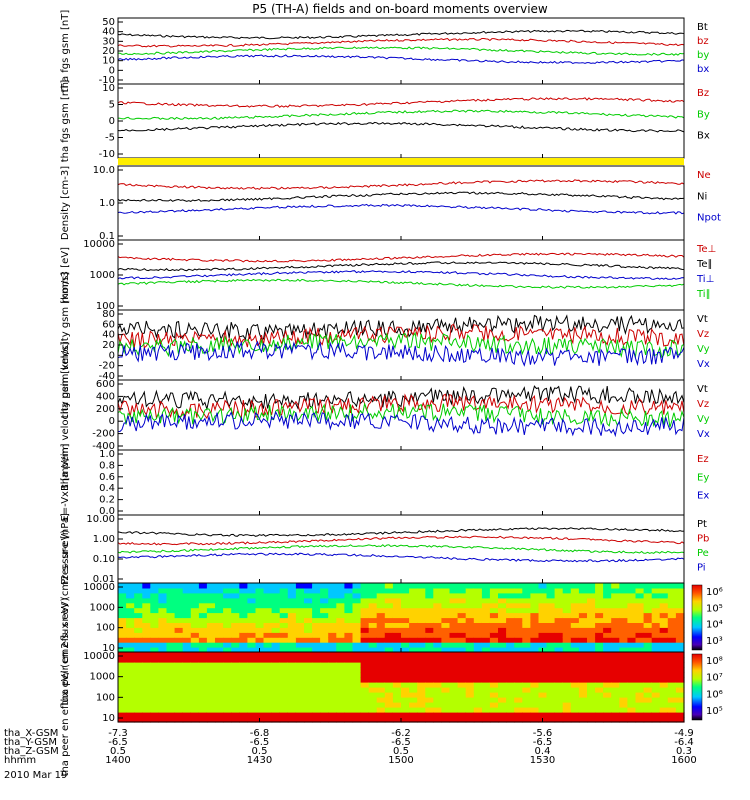 The width and height of the screenshot is (750, 800). Describe the element at coordinates (703, 434) in the screenshot. I see `legend-Vx: Vx` at that location.